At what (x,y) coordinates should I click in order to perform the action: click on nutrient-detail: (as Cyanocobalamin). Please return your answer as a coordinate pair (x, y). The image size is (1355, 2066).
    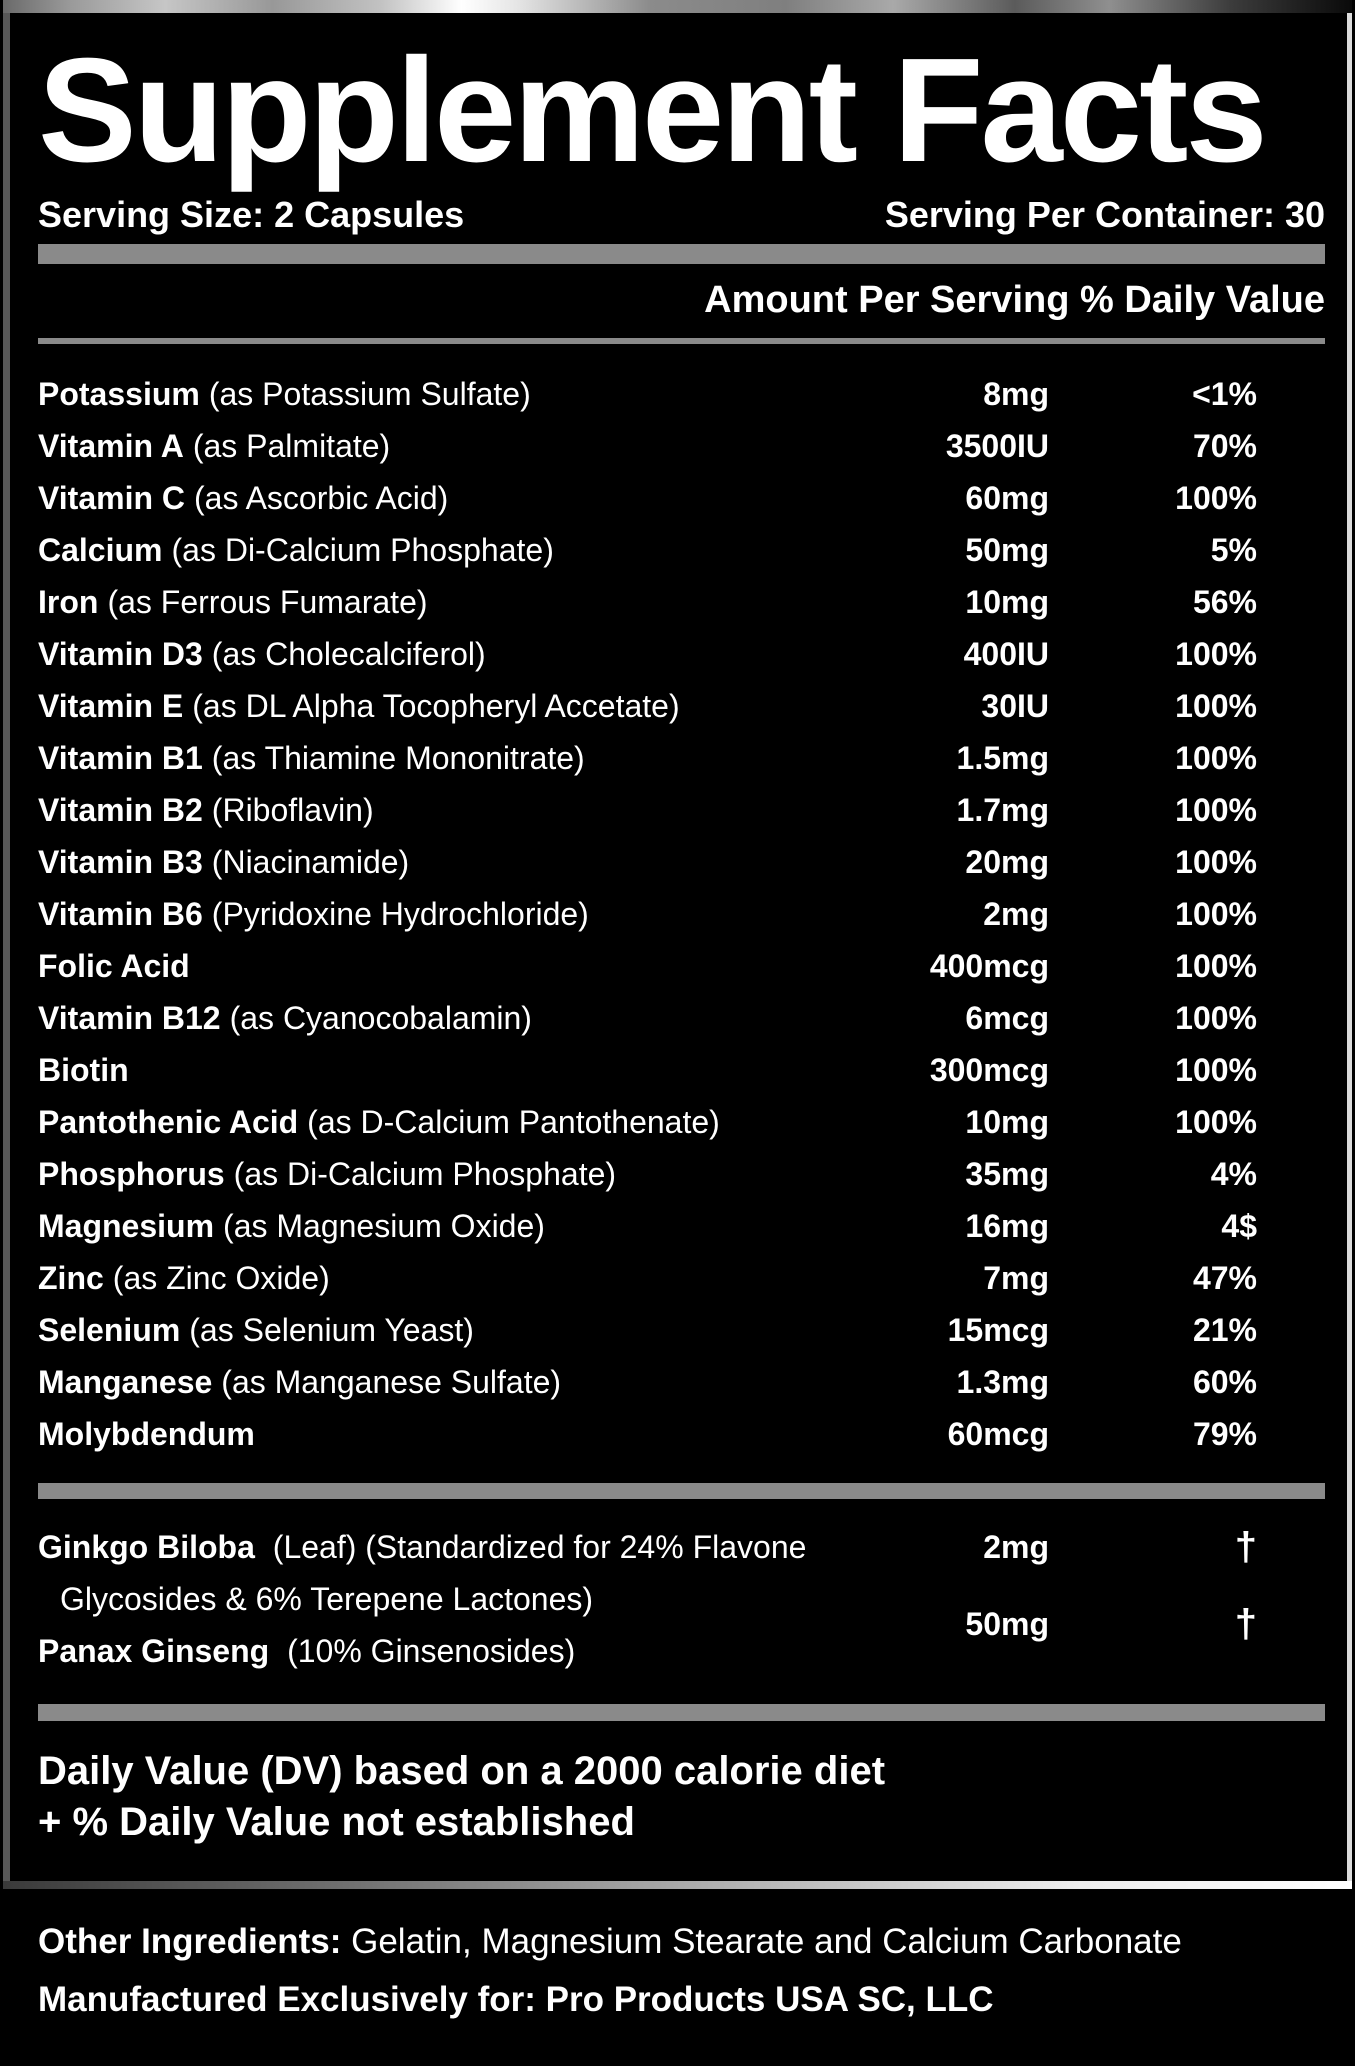
    Looking at the image, I should click on (380, 1017).